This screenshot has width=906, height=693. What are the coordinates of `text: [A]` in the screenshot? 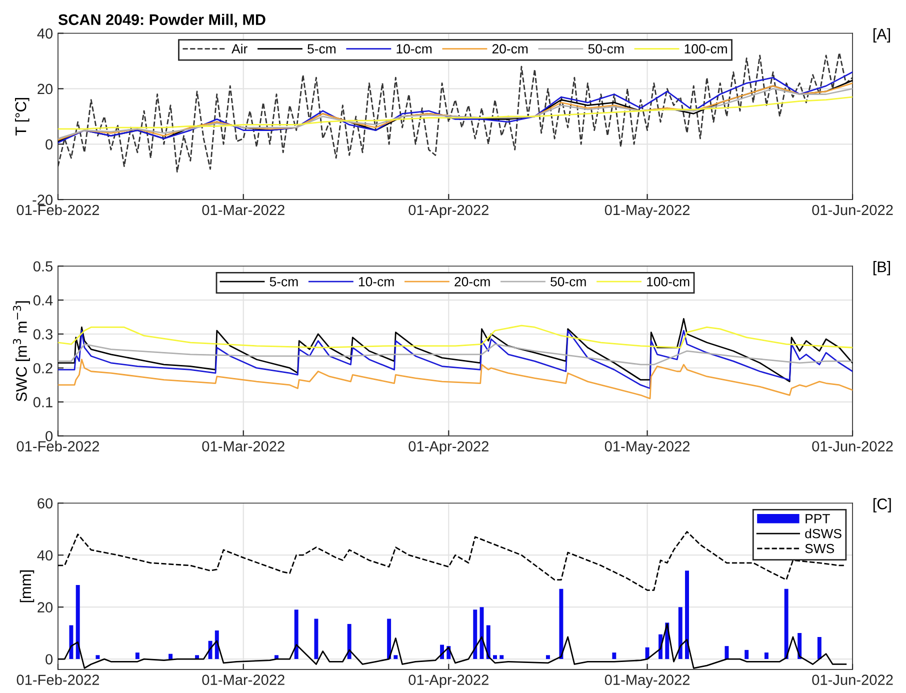 It's located at (882, 35).